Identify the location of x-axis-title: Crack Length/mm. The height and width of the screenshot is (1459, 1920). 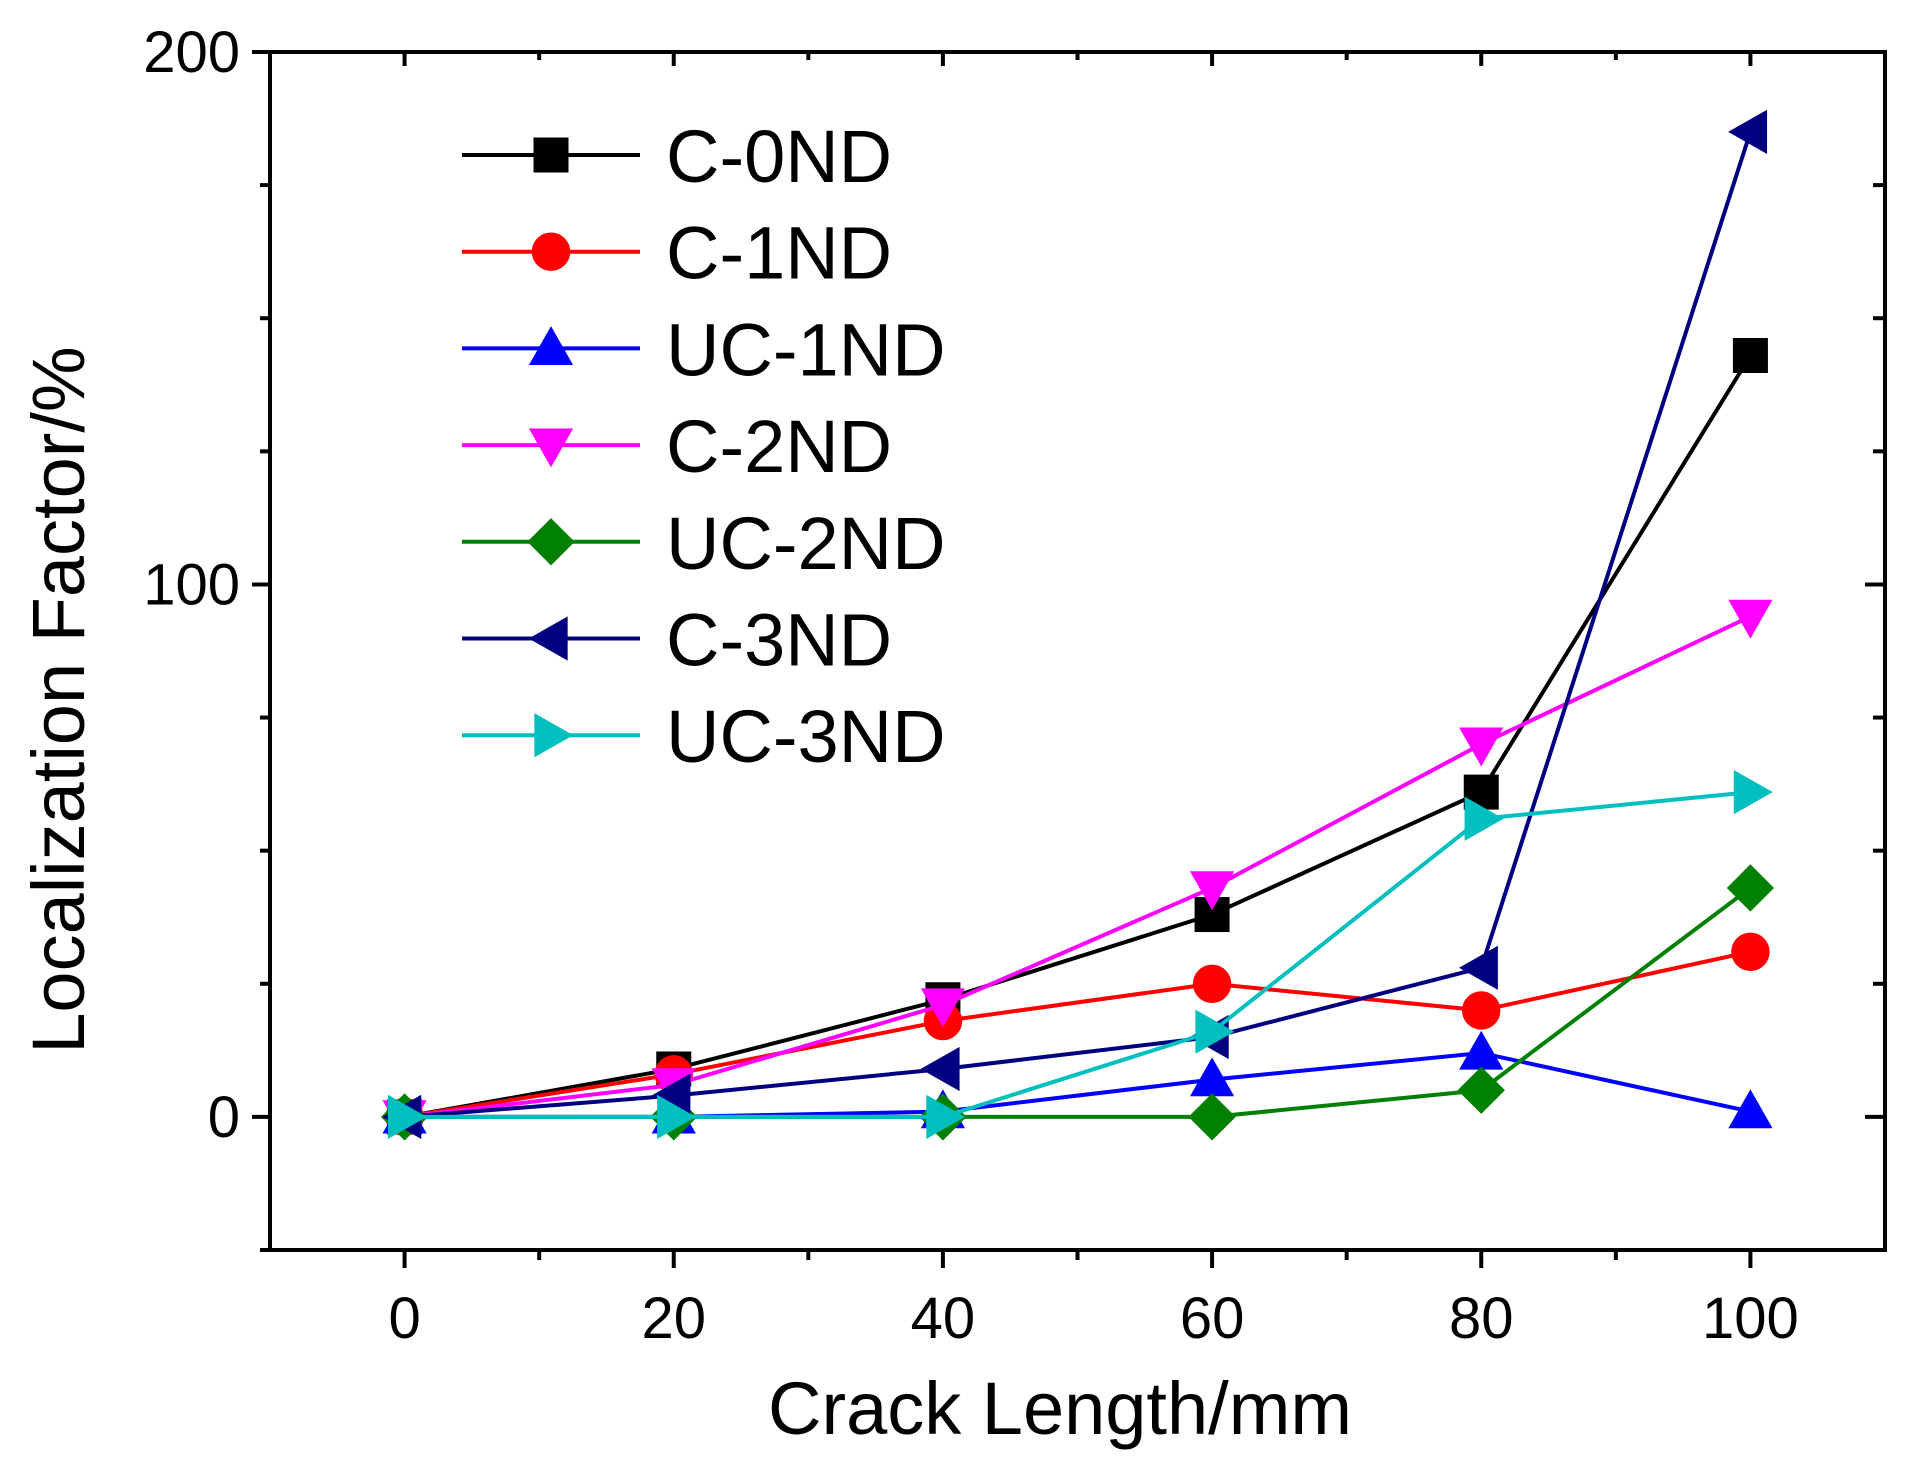
(1060, 1408).